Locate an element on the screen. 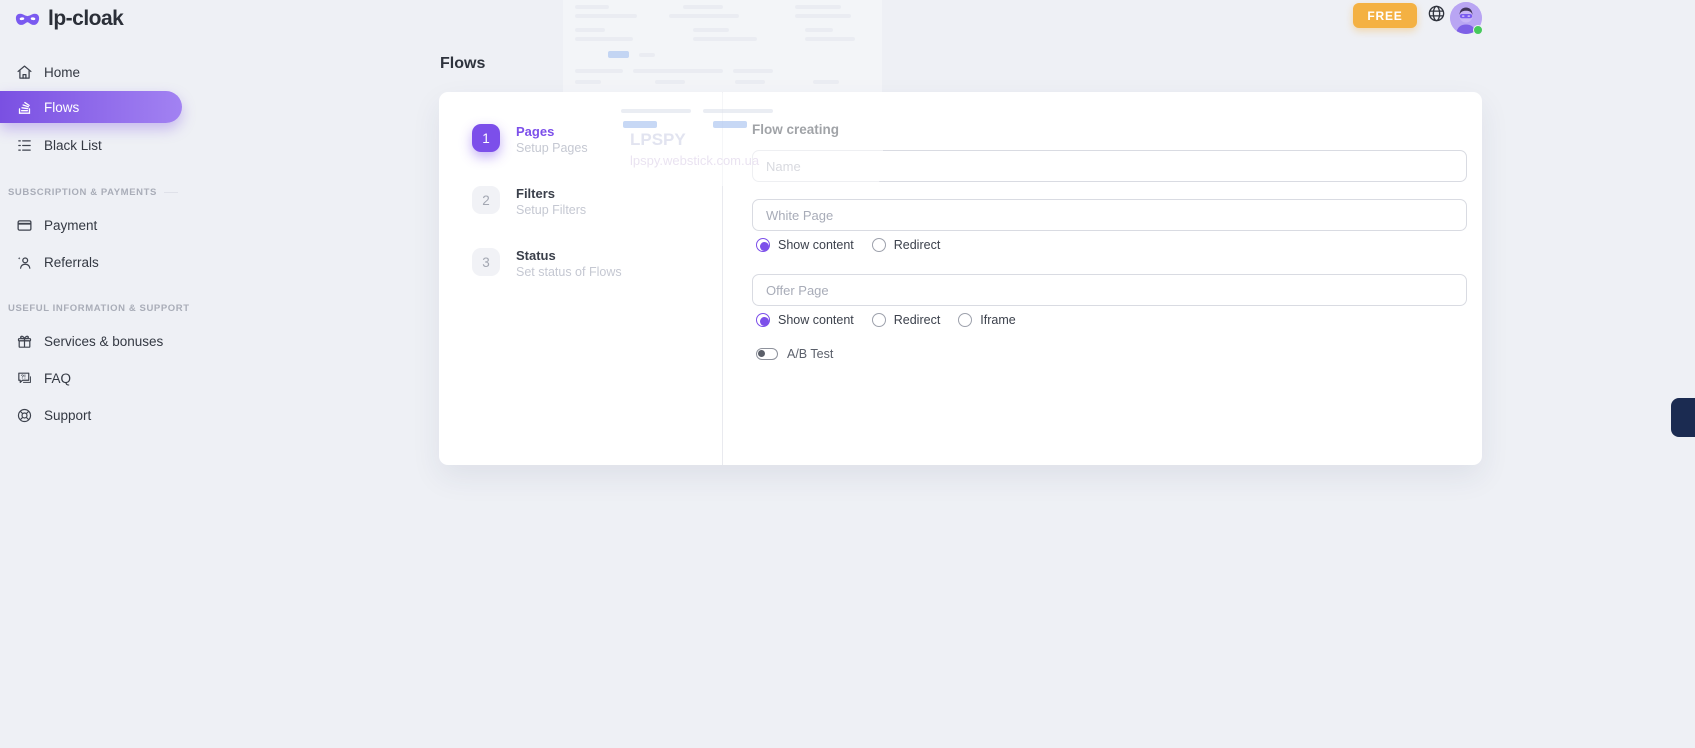 The image size is (1695, 748). ghost-form-skeleton is located at coordinates (722, 46).